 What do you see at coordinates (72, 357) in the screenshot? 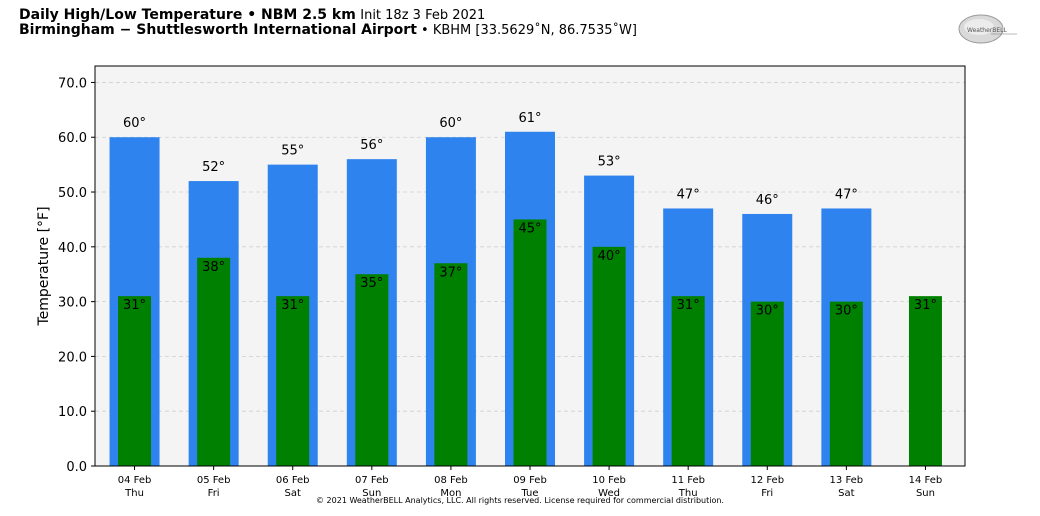
I see `y-tick-label: 20.0` at bounding box center [72, 357].